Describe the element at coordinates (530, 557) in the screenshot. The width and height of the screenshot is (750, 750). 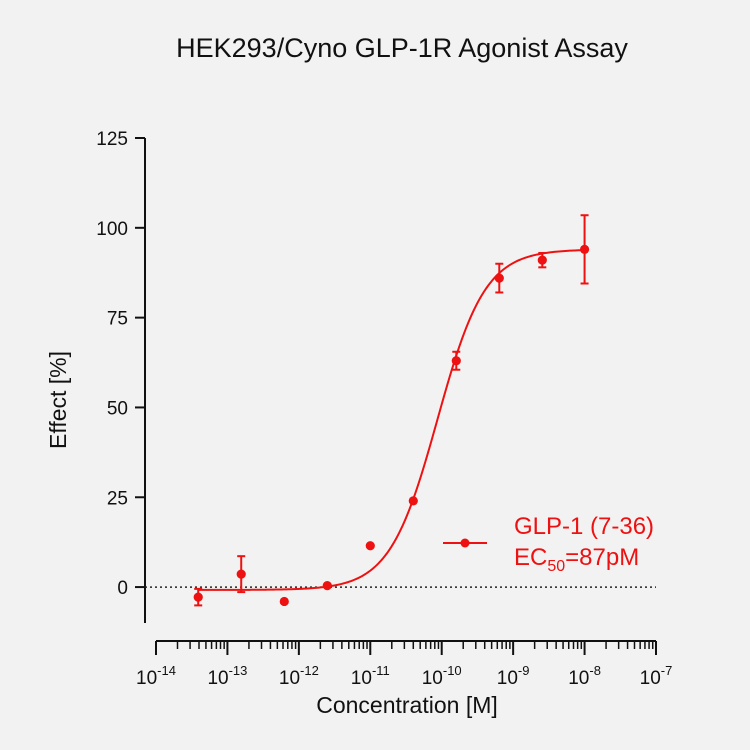
I see `legend-ec50-prefix: EC` at that location.